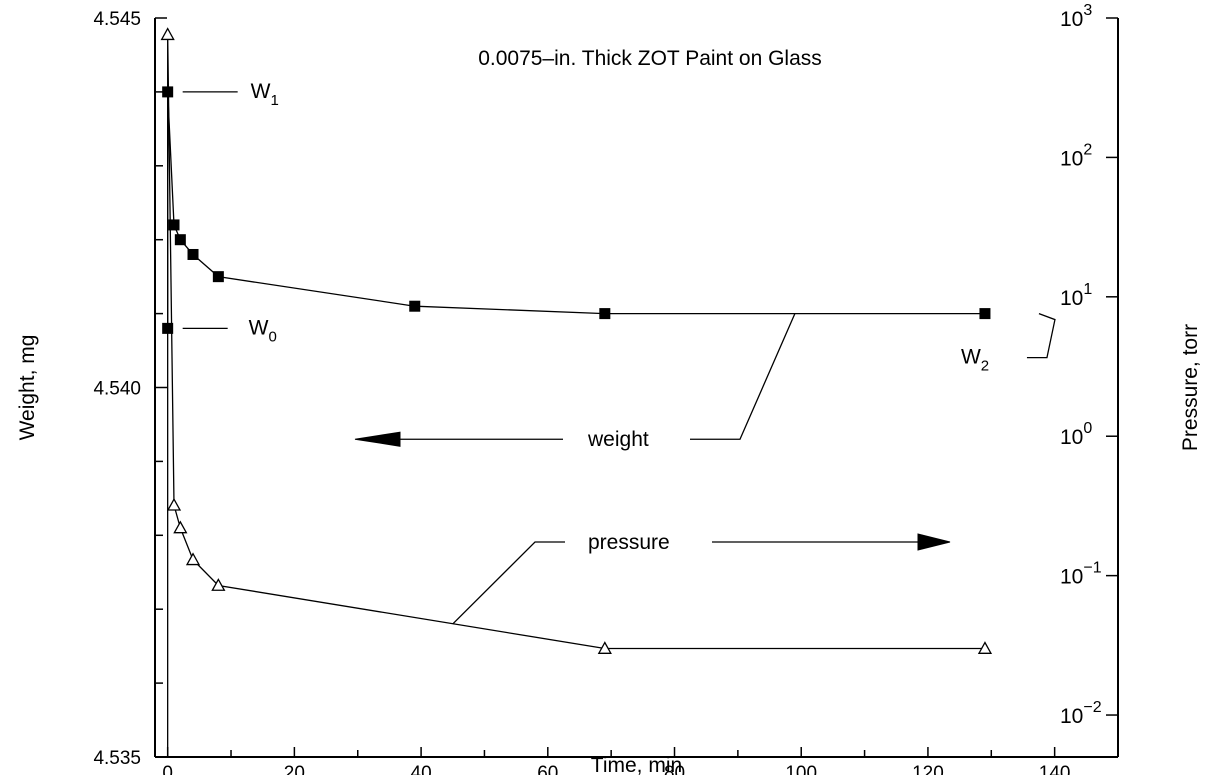 This screenshot has width=1213, height=775. I want to click on chart-title: 0.0075–in. Thick ZOT Paint on Glass, so click(650, 58).